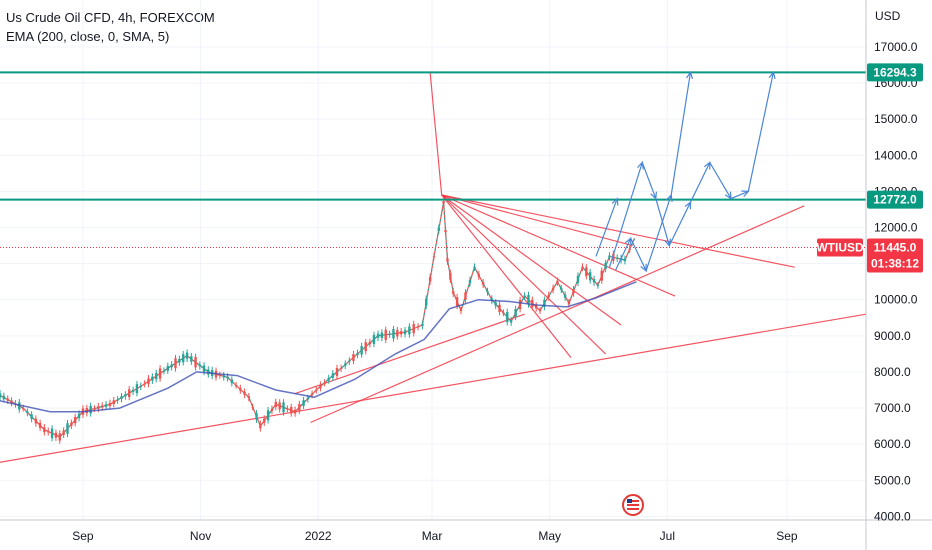  I want to click on y-tick-label: 6000.0, so click(892, 444).